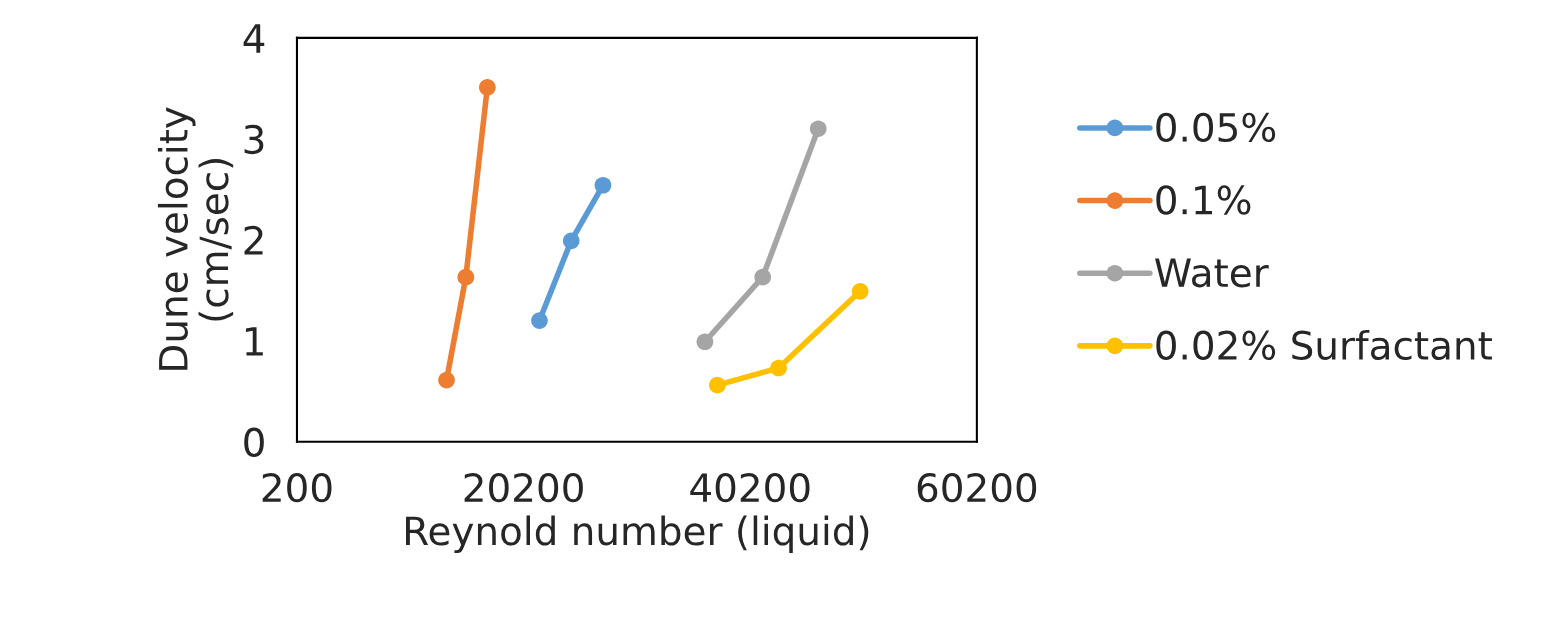  Describe the element at coordinates (523, 487) in the screenshot. I see `x-tick-label: 20200` at that location.